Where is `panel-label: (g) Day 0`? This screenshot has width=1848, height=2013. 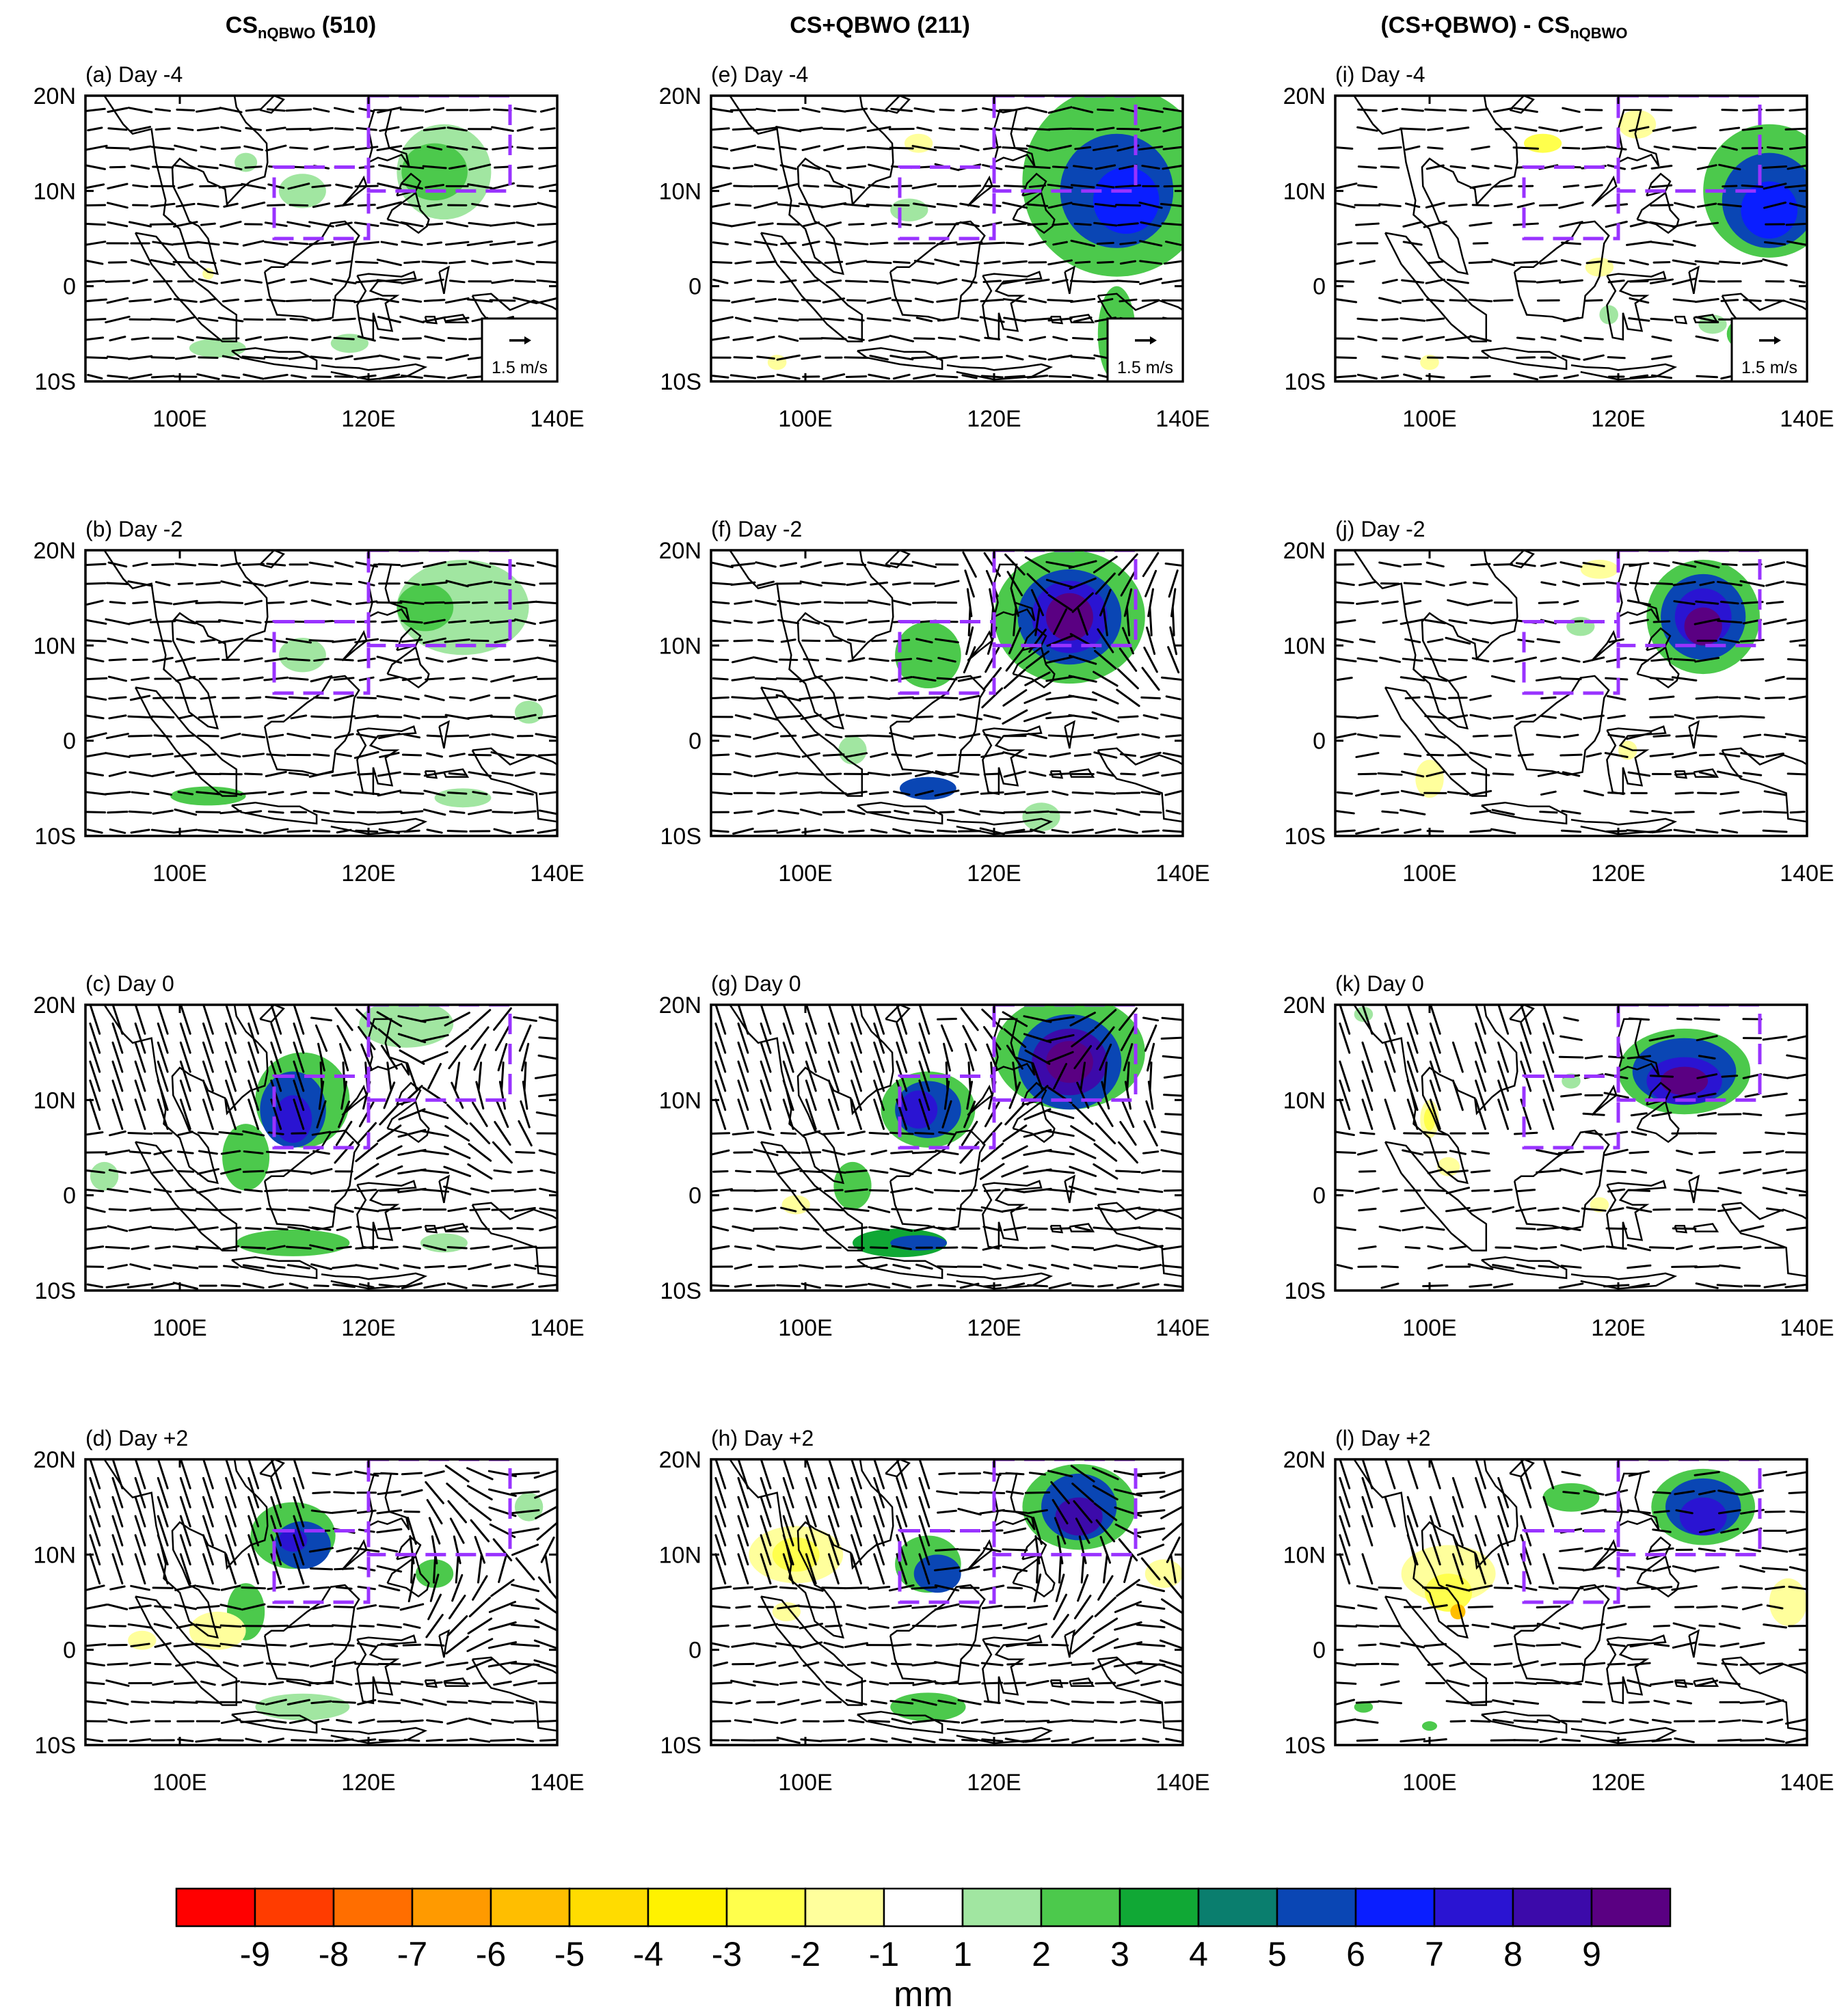 panel-label: (g) Day 0 is located at coordinates (756, 983).